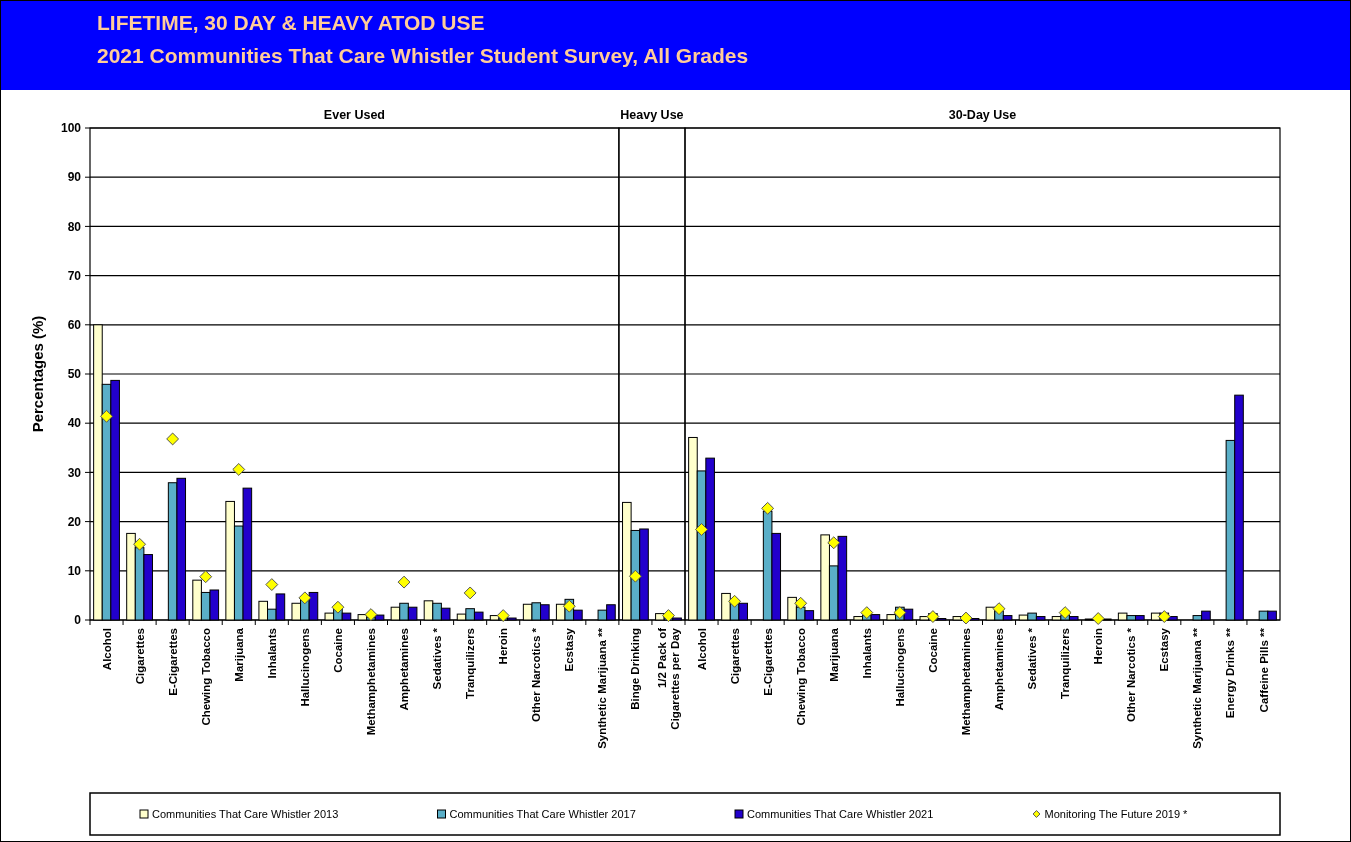 Image resolution: width=1351 pixels, height=842 pixels. I want to click on y-tick-label: 0, so click(78, 620).